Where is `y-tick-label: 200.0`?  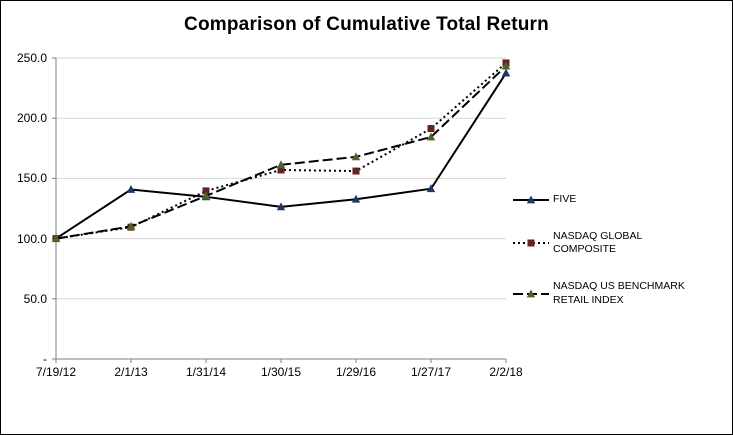
y-tick-label: 200.0 is located at coordinates (31, 118).